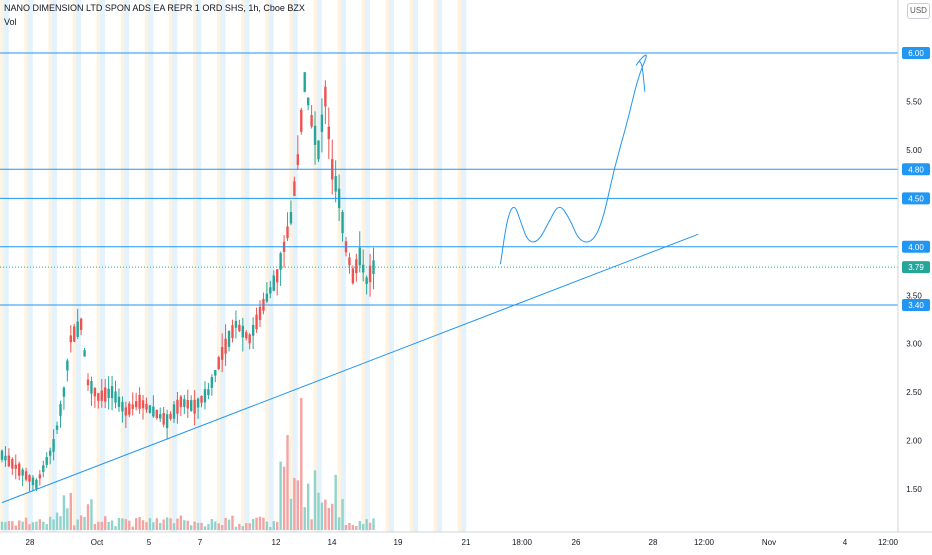 Image resolution: width=932 pixels, height=555 pixels. I want to click on time-tick-label: 5, so click(149, 542).